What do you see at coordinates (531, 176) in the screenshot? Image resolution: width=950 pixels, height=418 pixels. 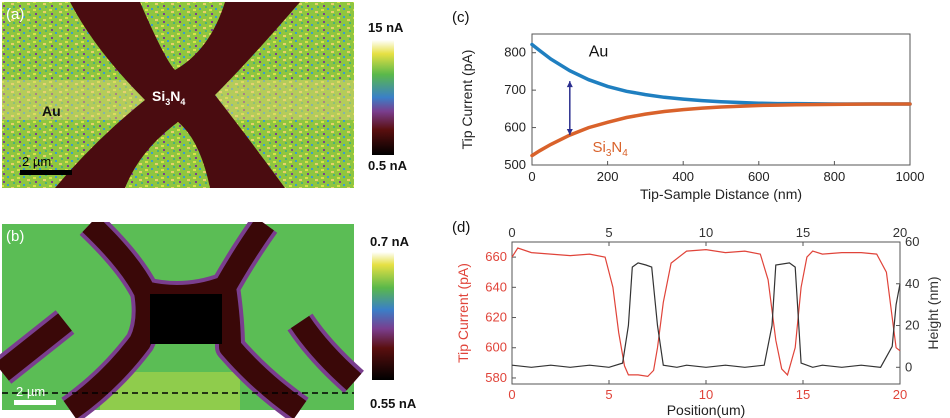 I see `x-tick-label-c: 0` at bounding box center [531, 176].